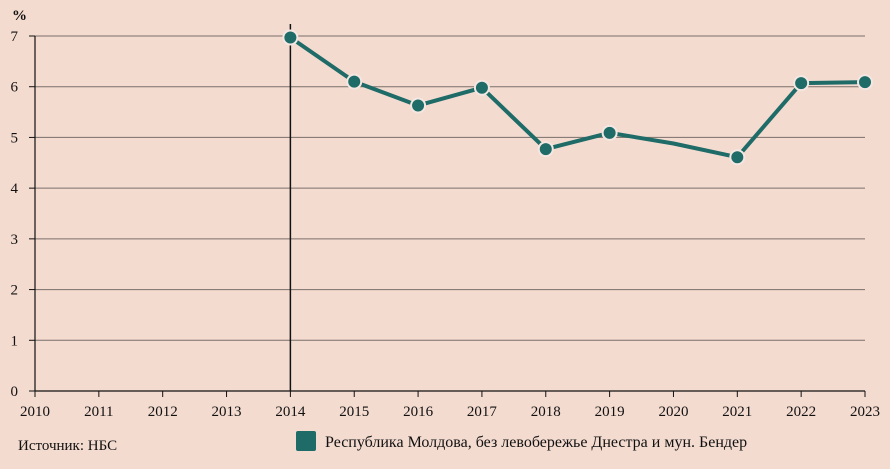 The image size is (890, 469). I want to click on y-tick-label: 2, so click(15, 291).